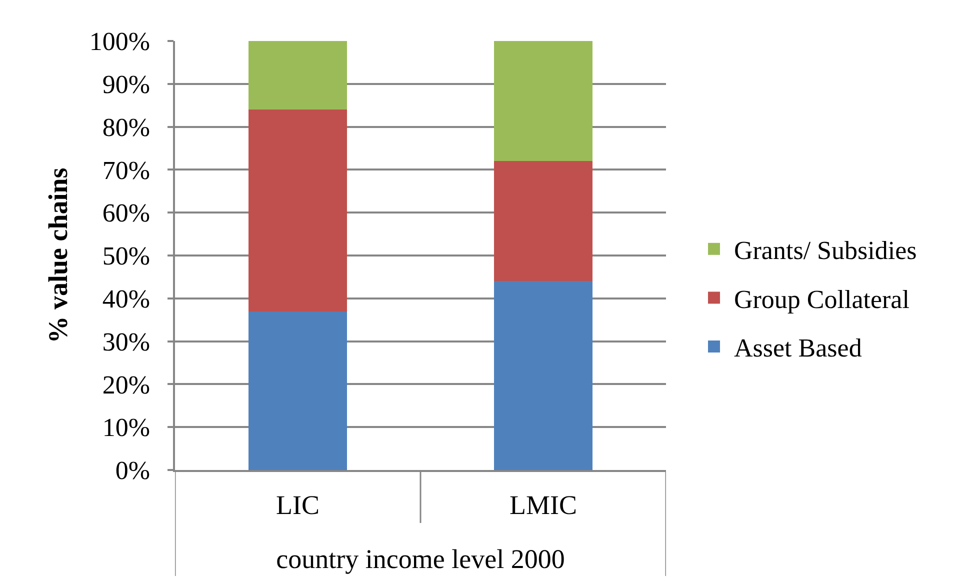  What do you see at coordinates (543, 505) in the screenshot?
I see `x-tick-label: LMIC` at bounding box center [543, 505].